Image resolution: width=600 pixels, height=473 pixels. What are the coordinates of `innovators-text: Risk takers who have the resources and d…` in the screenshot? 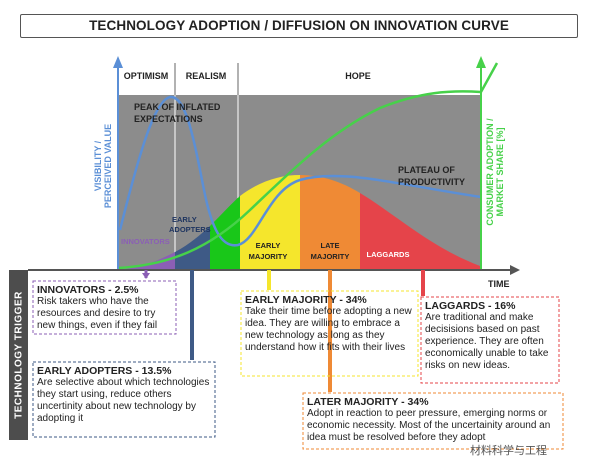 It's located at (97, 313).